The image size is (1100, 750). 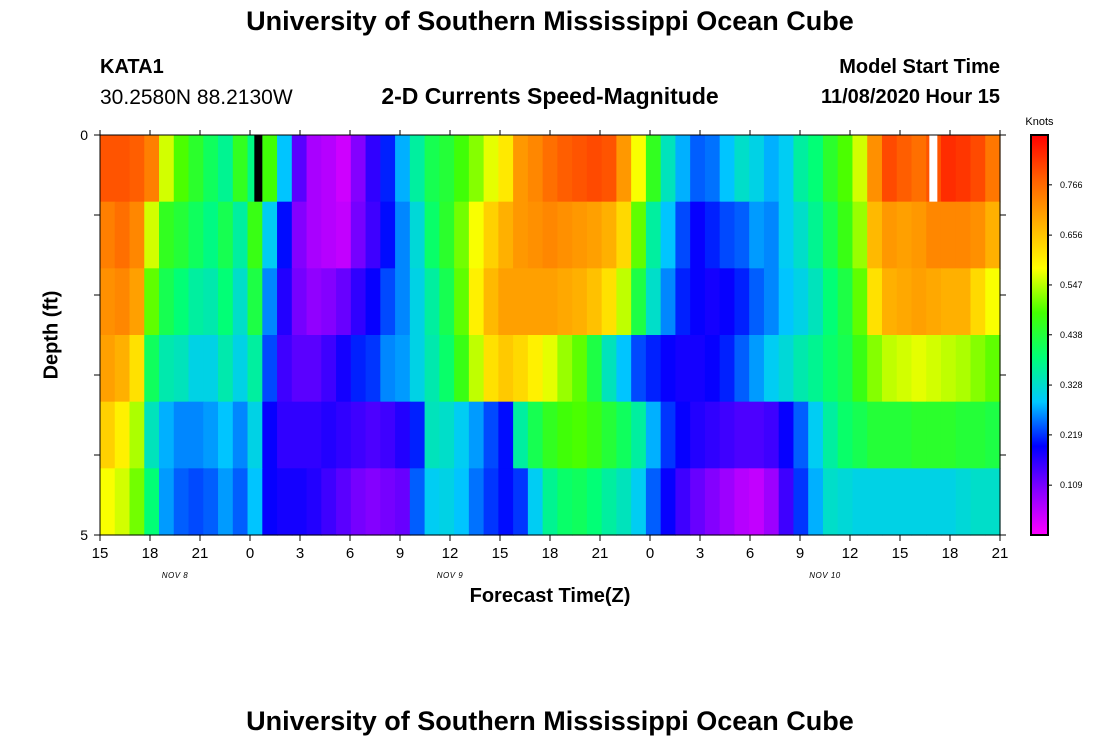 What do you see at coordinates (596, 168) in the screenshot?
I see `heatmap-markers` at bounding box center [596, 168].